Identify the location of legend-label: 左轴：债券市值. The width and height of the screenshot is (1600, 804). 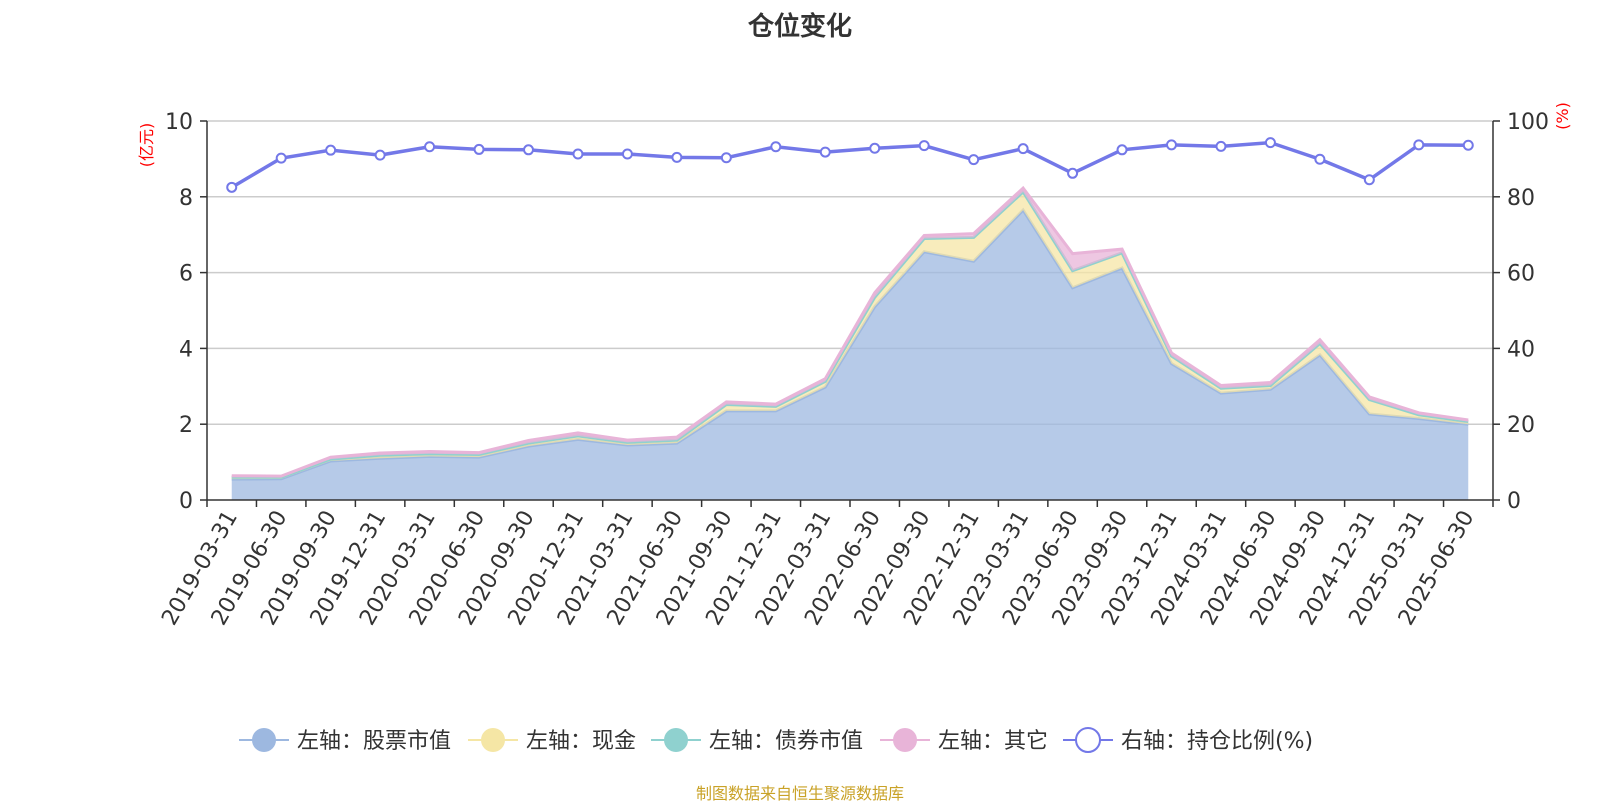
(786, 741).